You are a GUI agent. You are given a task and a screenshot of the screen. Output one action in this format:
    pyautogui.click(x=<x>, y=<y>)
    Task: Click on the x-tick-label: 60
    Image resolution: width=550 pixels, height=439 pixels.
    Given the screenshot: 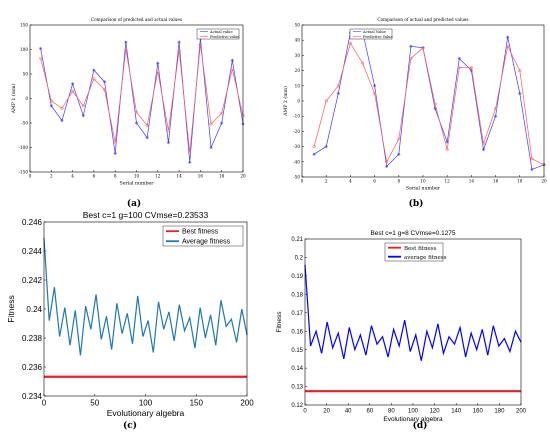 What is the action you would take?
    pyautogui.click(x=369, y=412)
    